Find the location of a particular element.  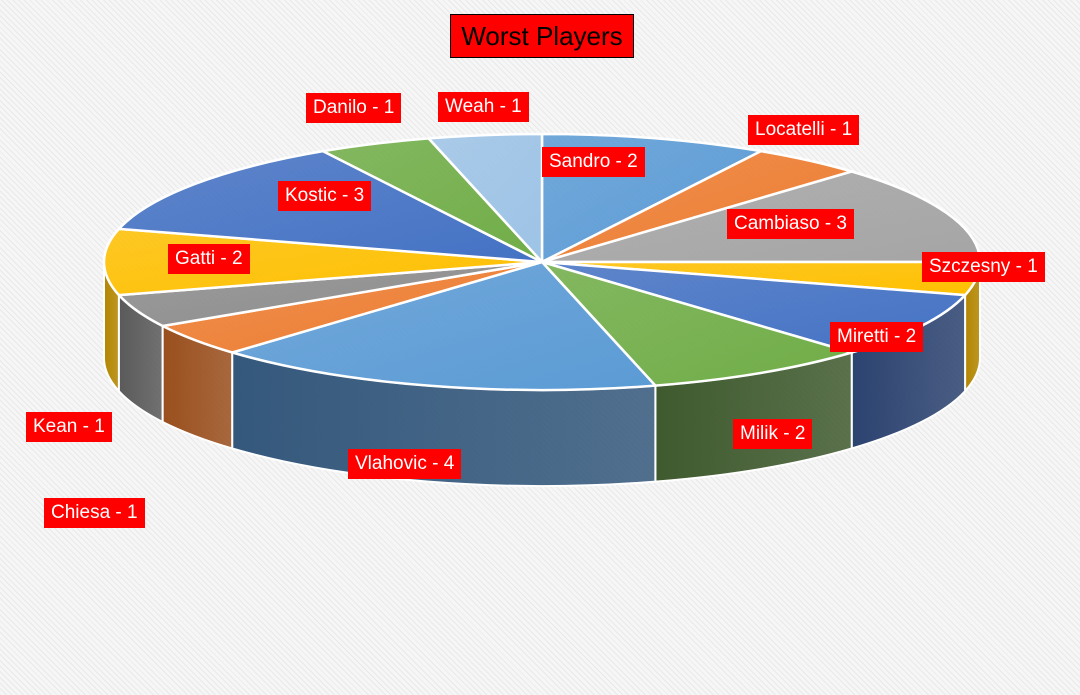

data-label-gatti: Gatti - 2 is located at coordinates (209, 259).